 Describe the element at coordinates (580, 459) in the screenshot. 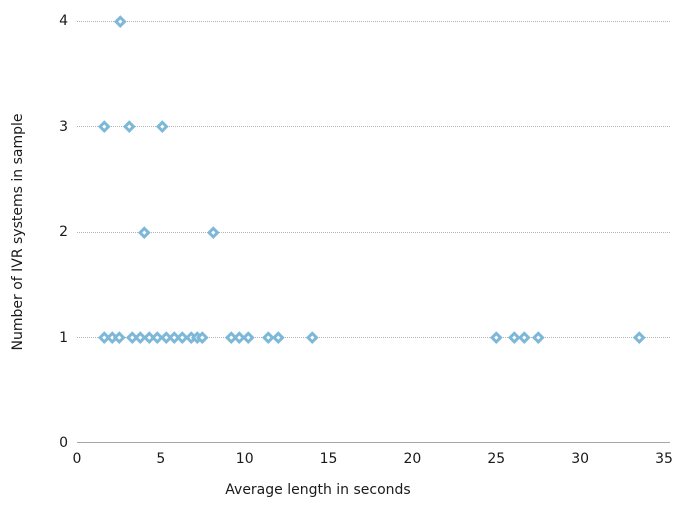

I see `x-tick-label-30: 30` at that location.